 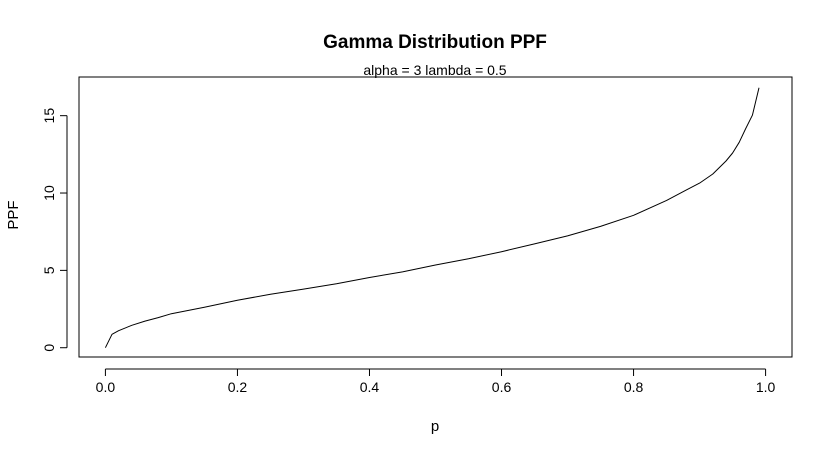 What do you see at coordinates (435, 42) in the screenshot?
I see `chart-title: Gamma Distribution PPF` at bounding box center [435, 42].